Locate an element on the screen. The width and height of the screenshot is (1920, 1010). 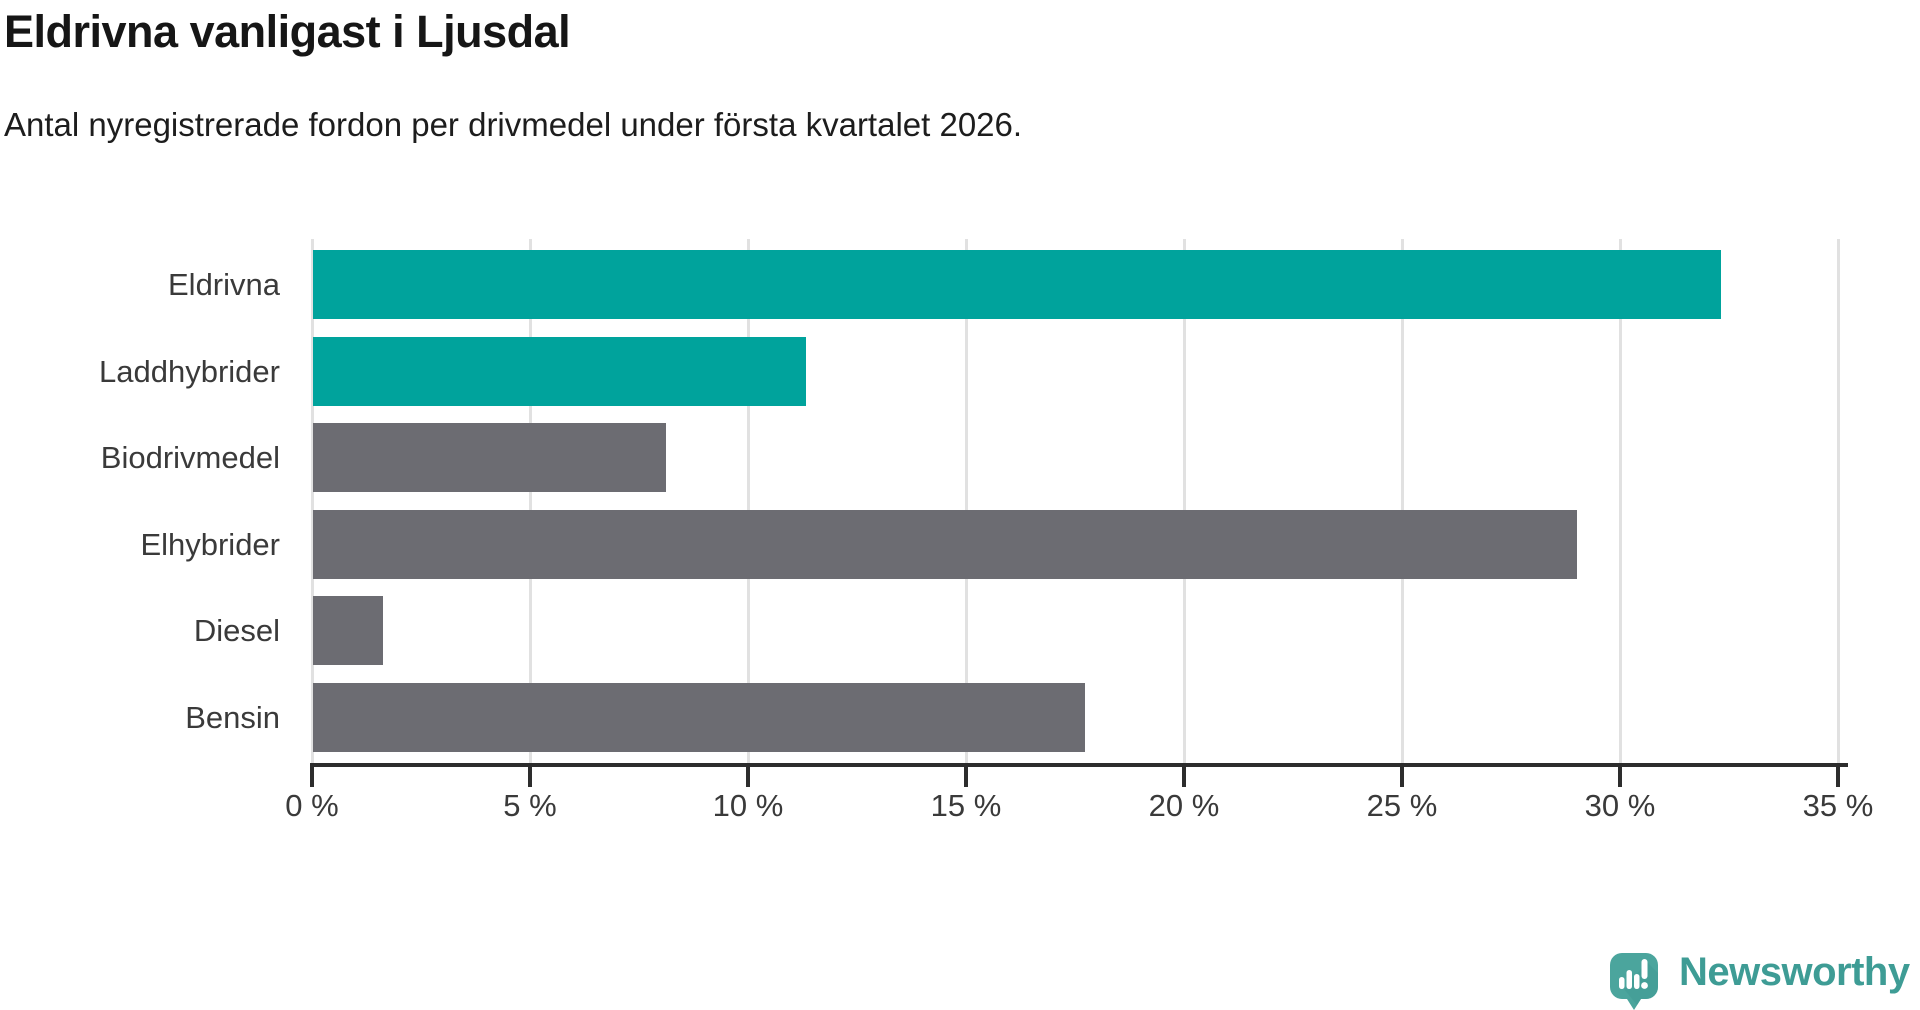
x-axis-tick-label: 0 % is located at coordinates (312, 805).